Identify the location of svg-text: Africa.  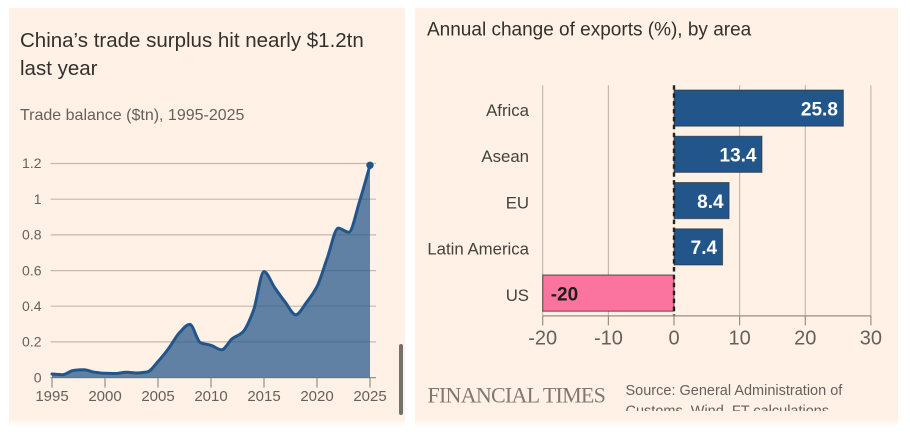
(508, 110).